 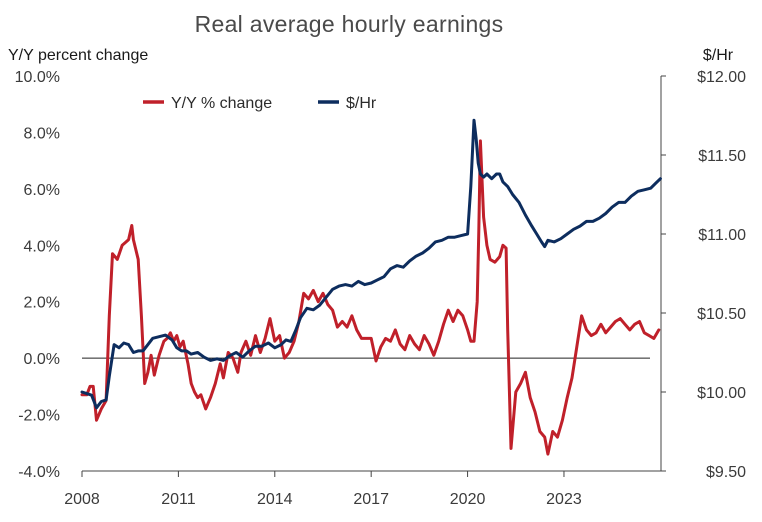 What do you see at coordinates (718, 55) in the screenshot?
I see `right-axis-title: $/Hr` at bounding box center [718, 55].